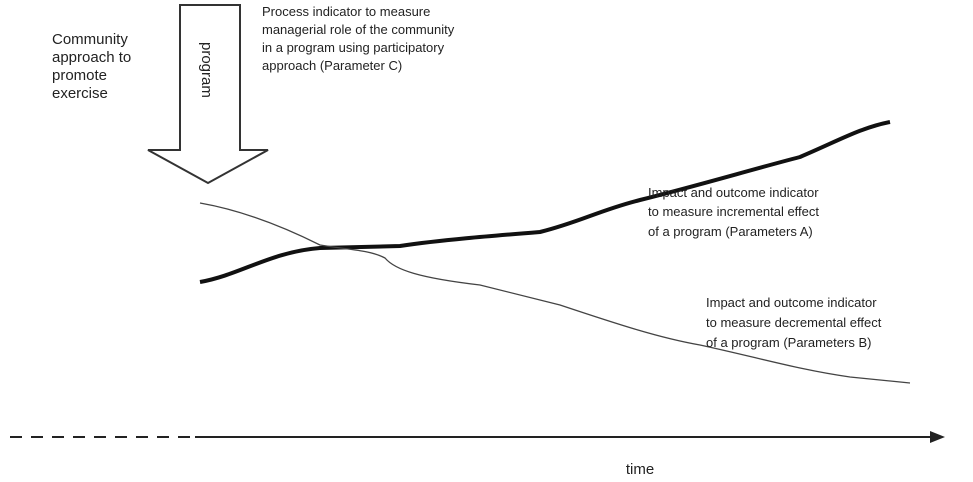 Image resolution: width=973 pixels, height=482 pixels. I want to click on text-line: to measure decremental effect, so click(794, 322).